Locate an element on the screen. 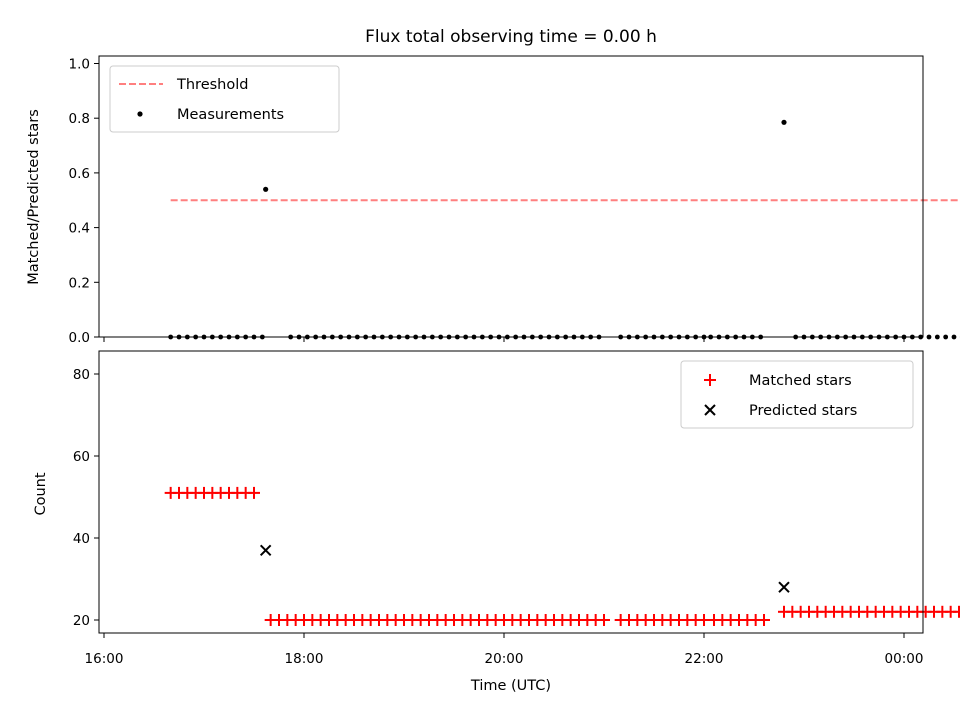  legend-measurements-label: Measurements is located at coordinates (230, 115).